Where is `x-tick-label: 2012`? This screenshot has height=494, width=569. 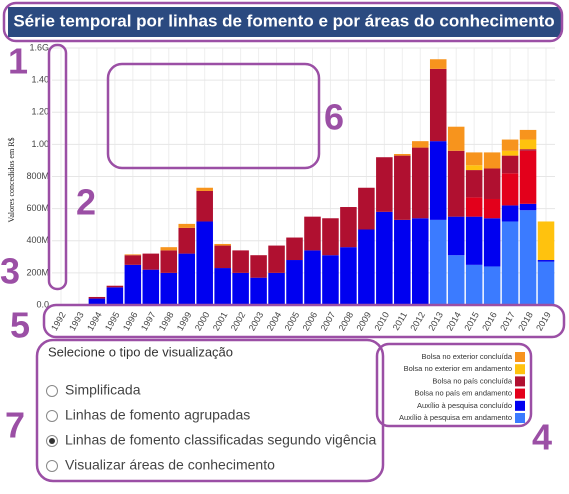
x-tick-label: 2012 is located at coordinates (417, 321).